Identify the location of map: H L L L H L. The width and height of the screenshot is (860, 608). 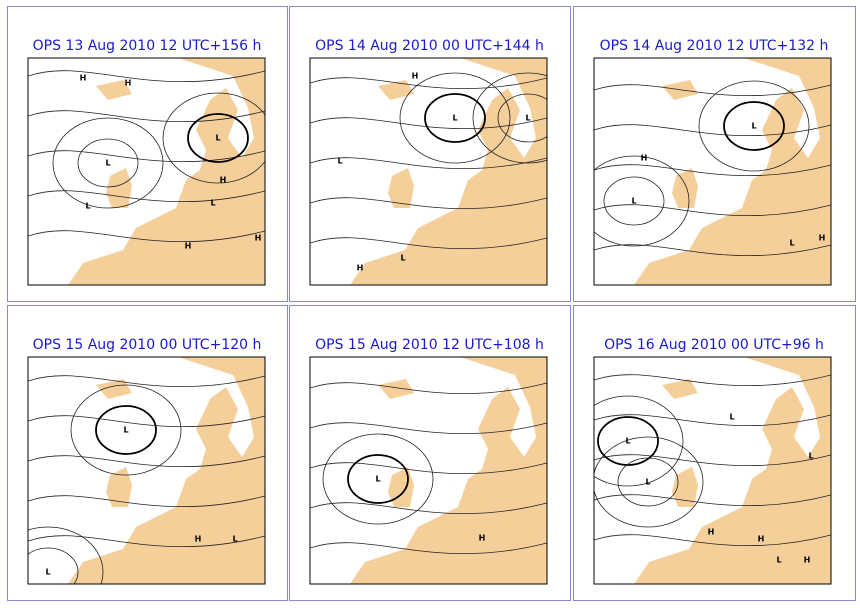
(428, 171).